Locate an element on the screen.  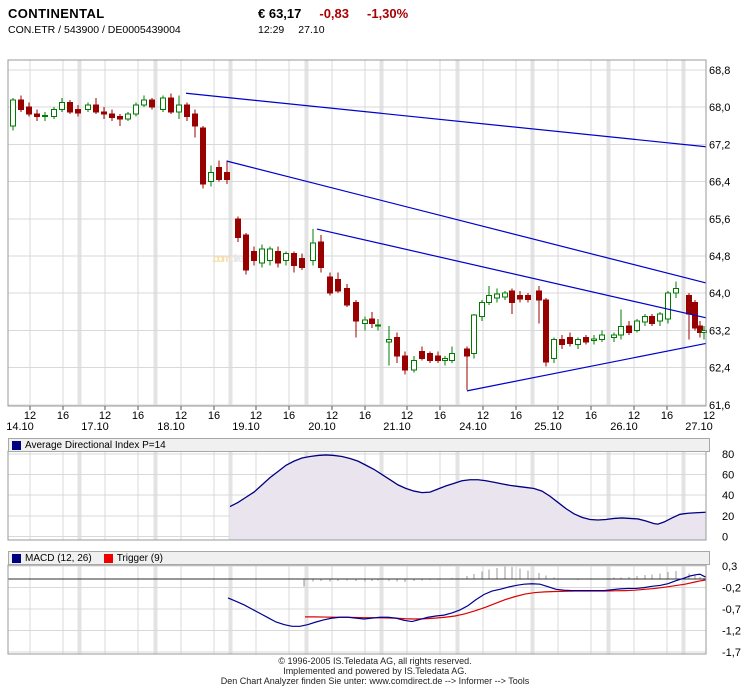
y-axis-label: 66,4 is located at coordinates (719, 183).